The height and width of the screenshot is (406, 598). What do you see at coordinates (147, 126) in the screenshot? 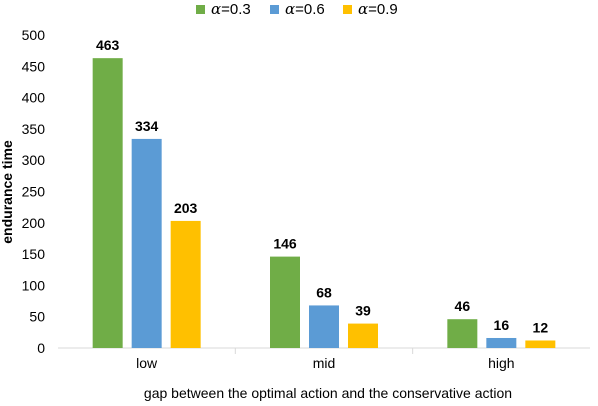
I see `data-label: 334` at bounding box center [147, 126].